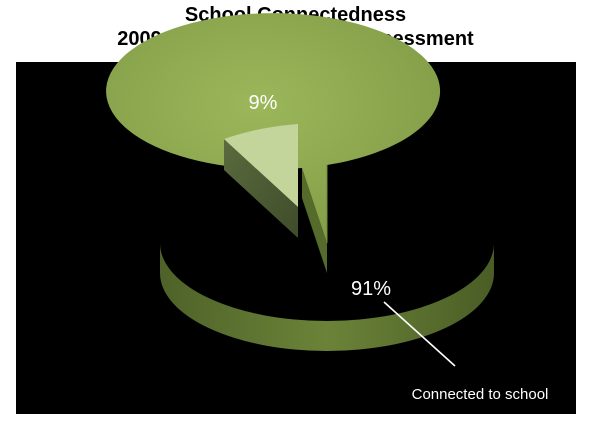 This screenshot has width=591, height=425. I want to click on slice-91-cut-face, so click(314, 220).